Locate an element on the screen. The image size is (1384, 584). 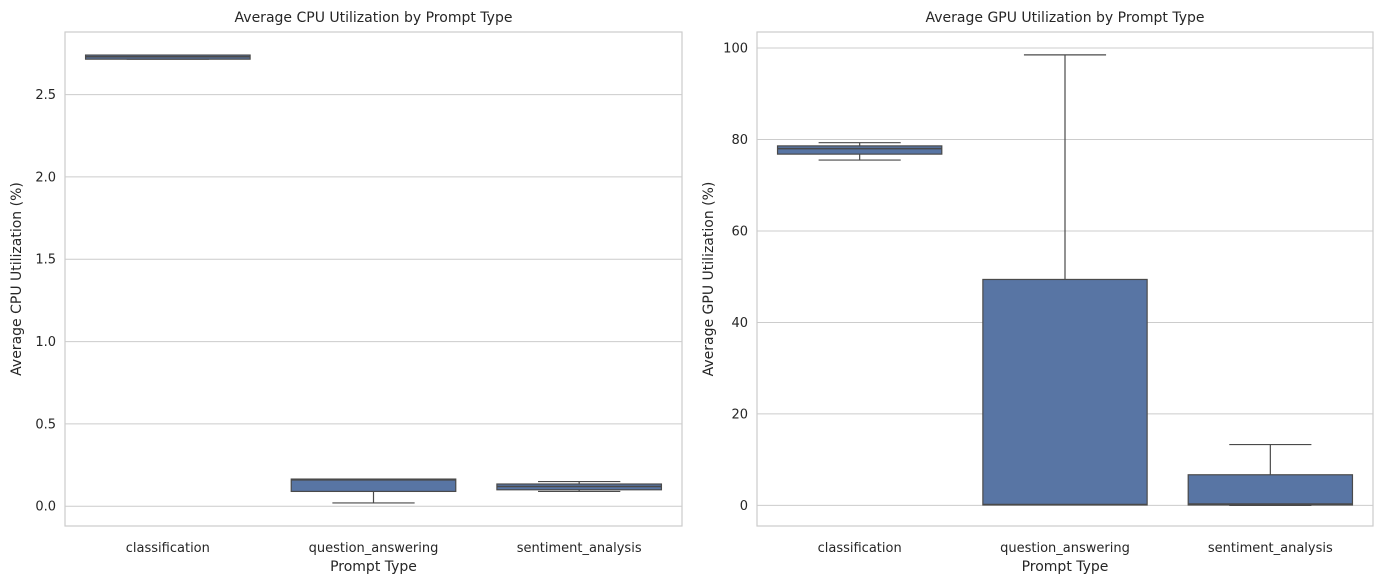
y-tick-label: 60 is located at coordinates (739, 231).